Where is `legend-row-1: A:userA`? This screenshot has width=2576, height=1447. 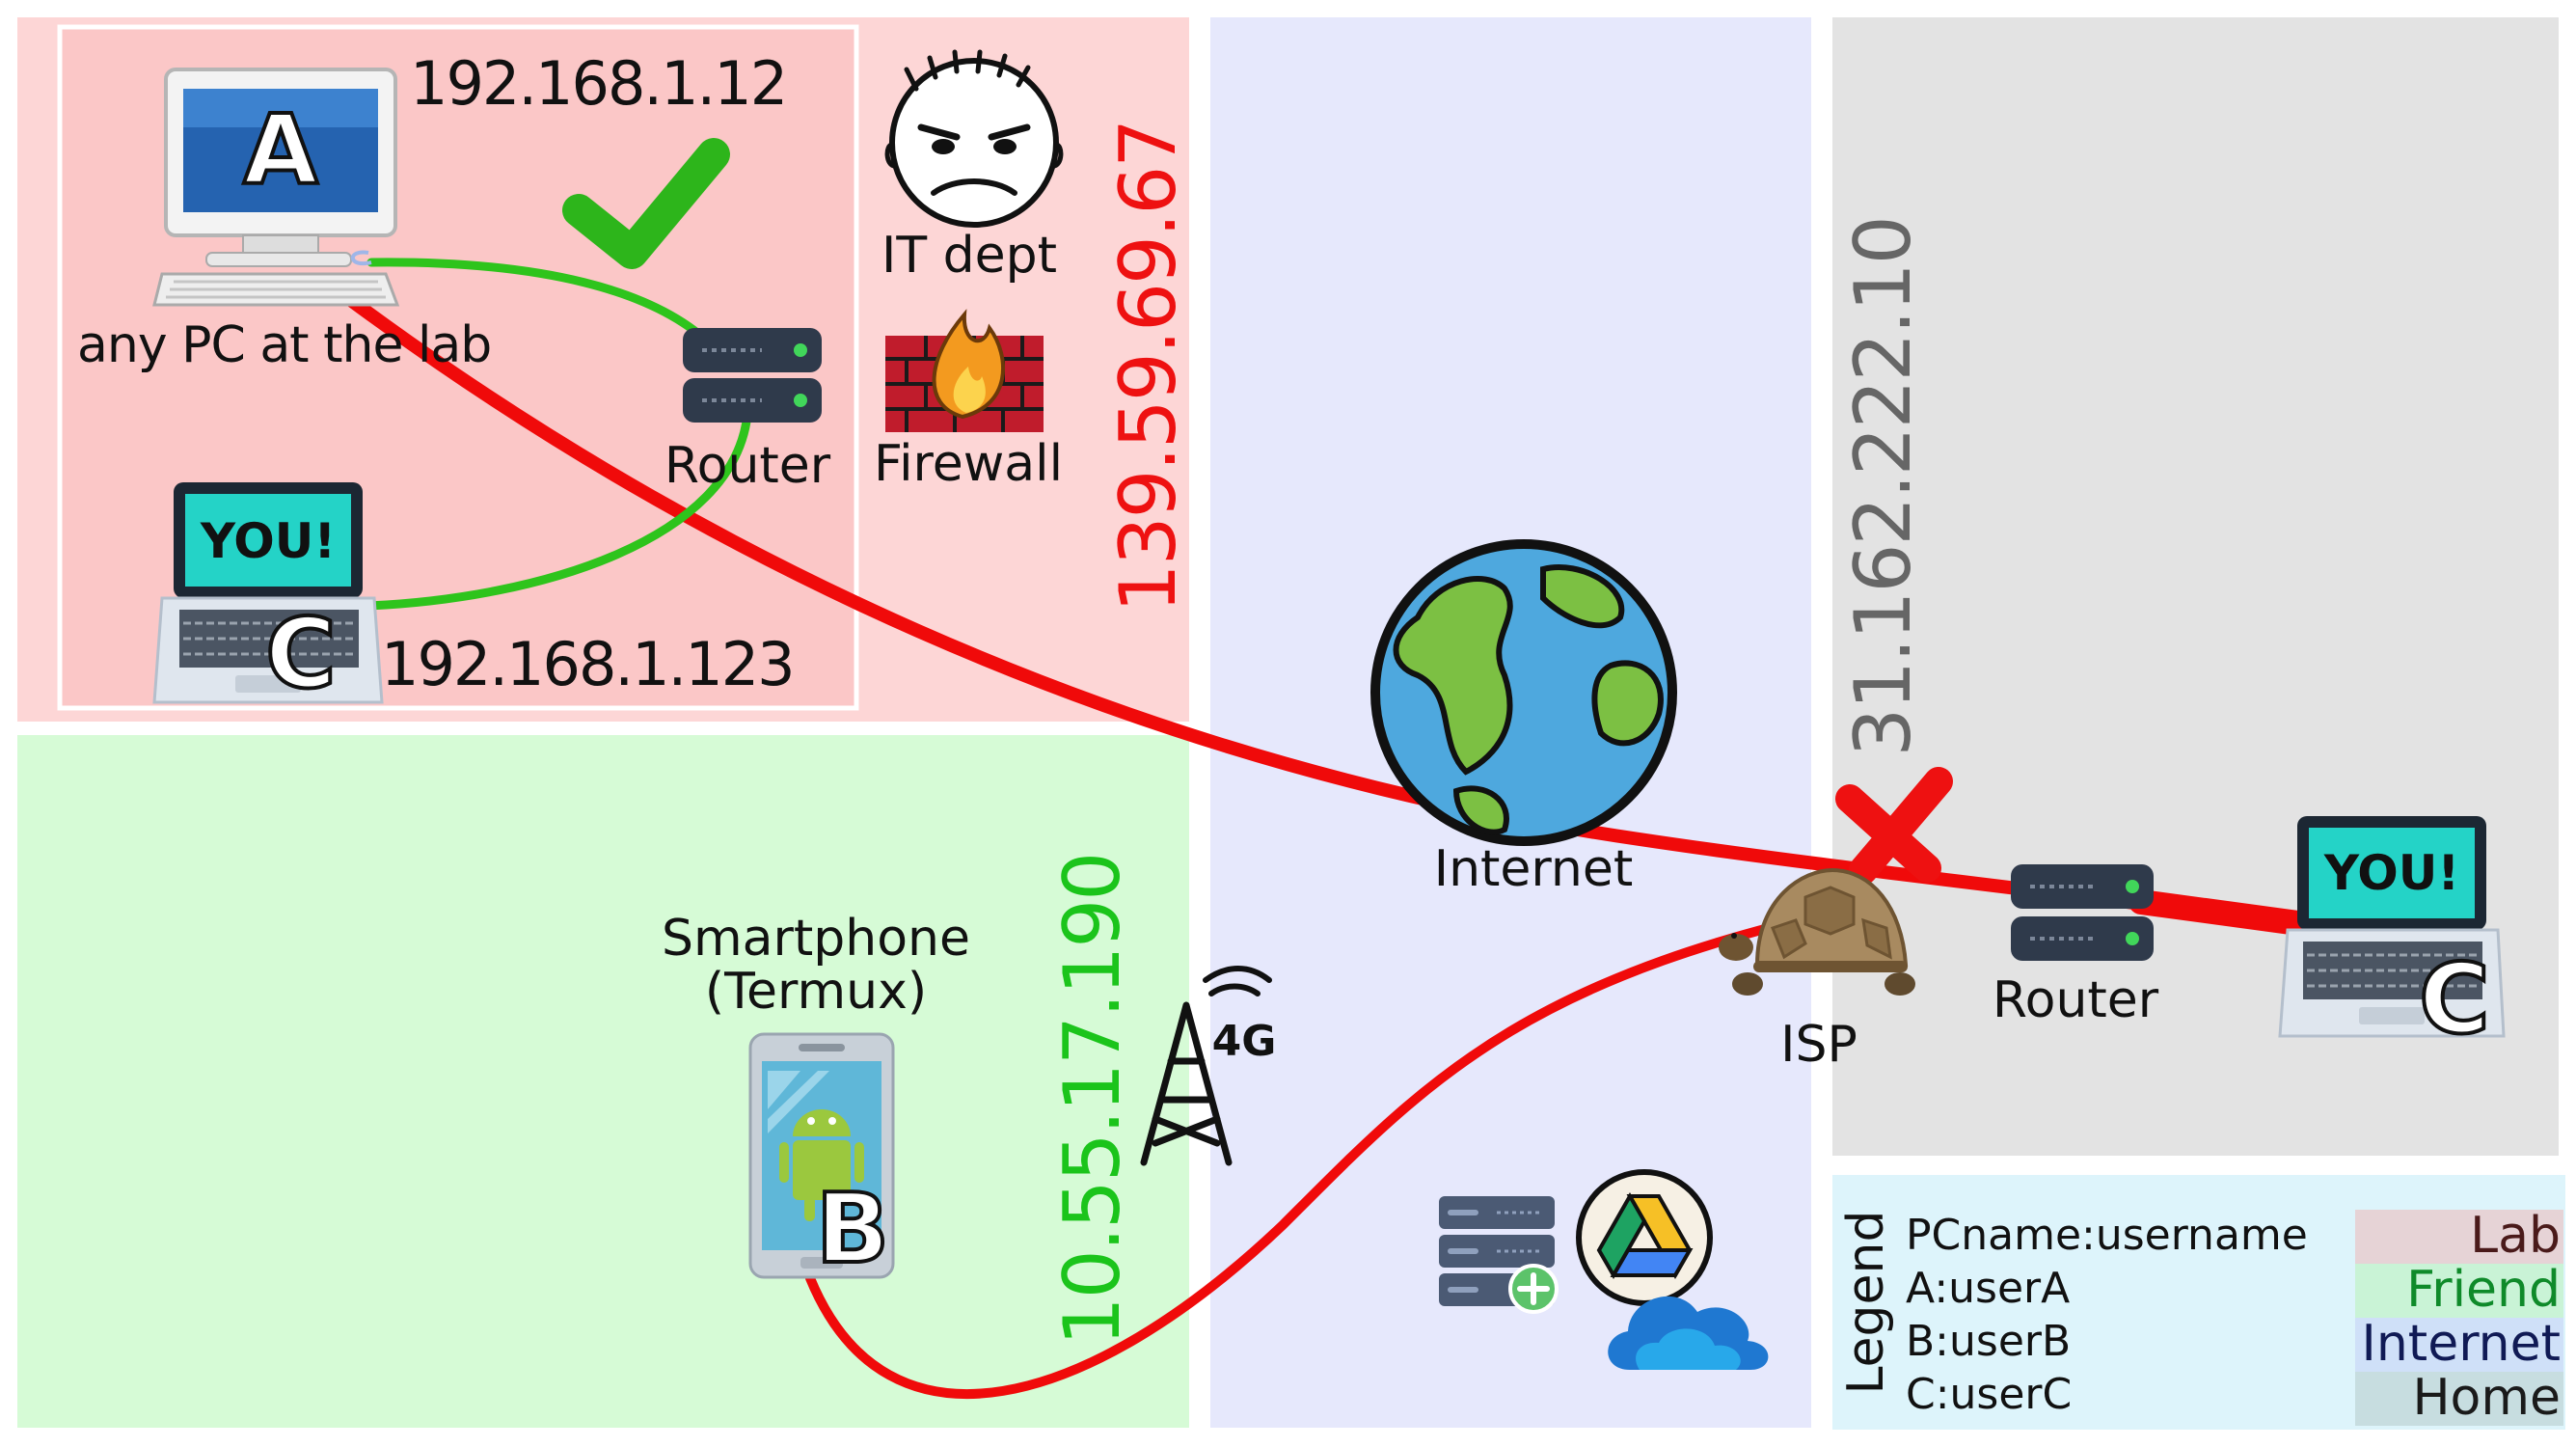 legend-row-1: A:userA is located at coordinates (1988, 1288).